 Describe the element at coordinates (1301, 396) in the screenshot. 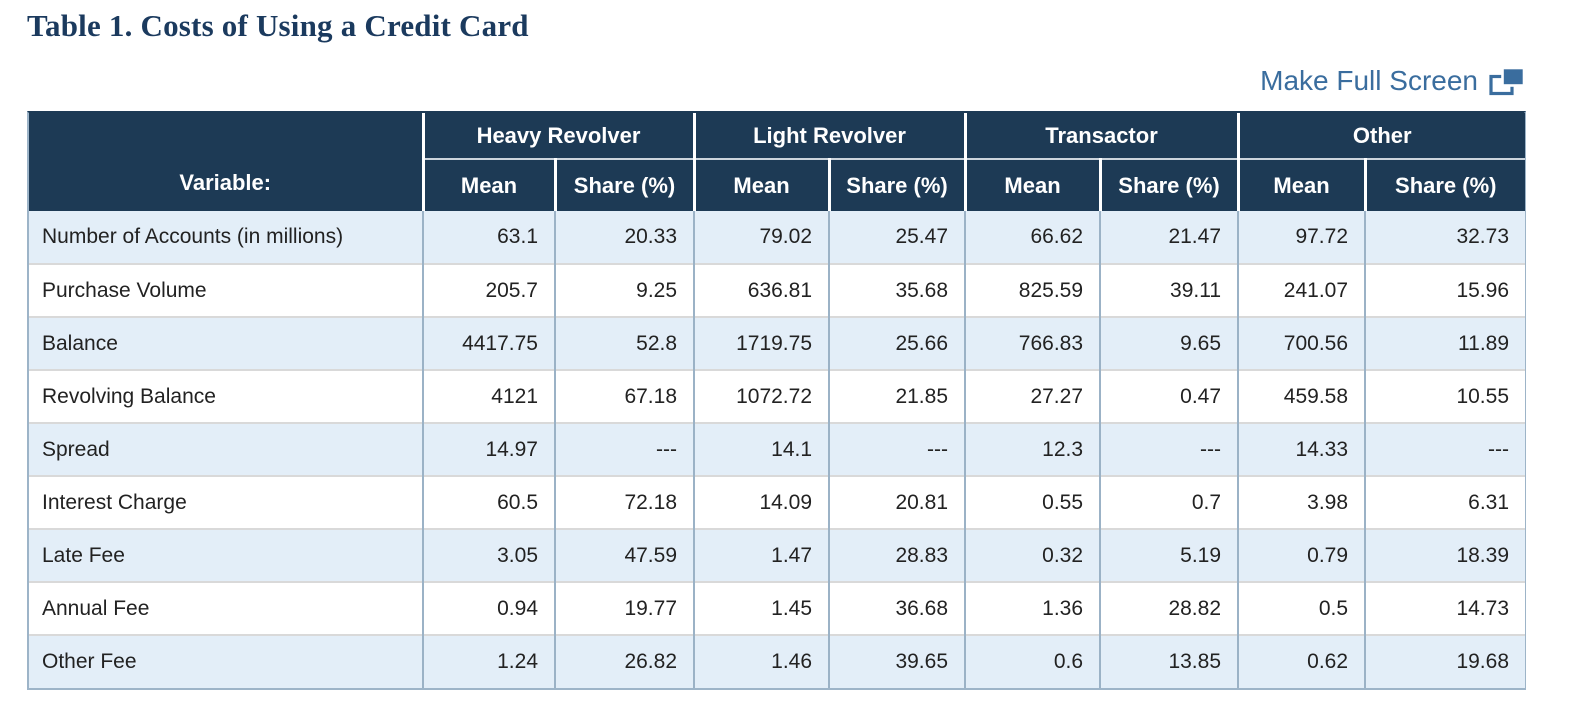

I see `cell-value: 459.58` at that location.